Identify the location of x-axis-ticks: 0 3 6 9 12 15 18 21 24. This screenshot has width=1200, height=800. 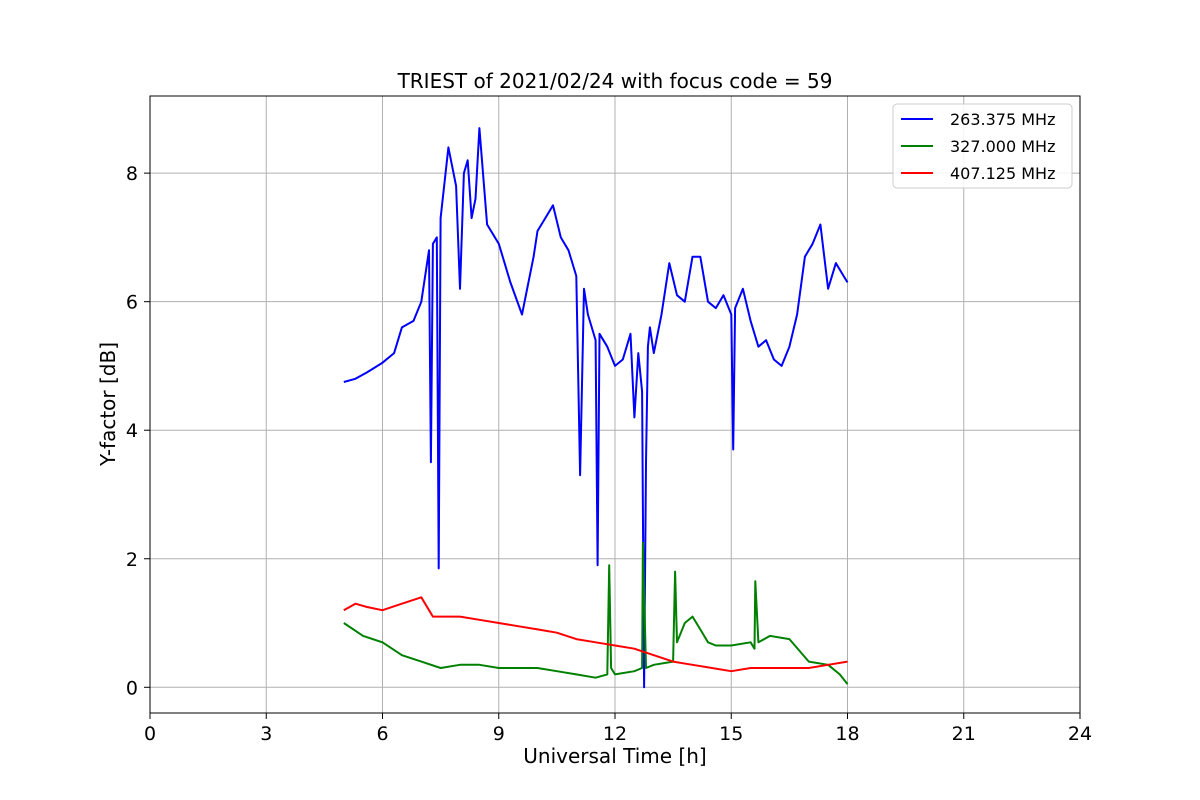
(618, 729).